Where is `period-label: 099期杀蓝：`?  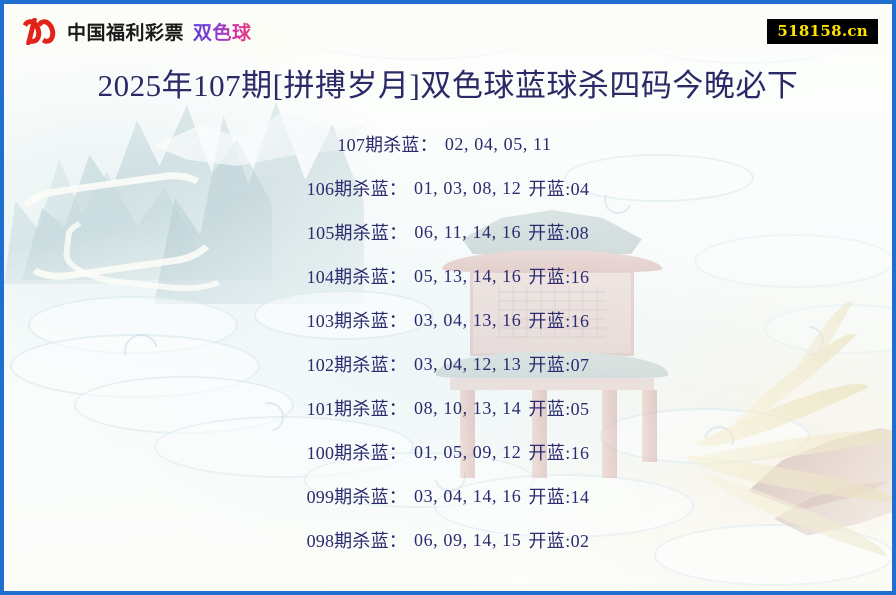
period-label: 099期杀蓝： is located at coordinates (356, 497).